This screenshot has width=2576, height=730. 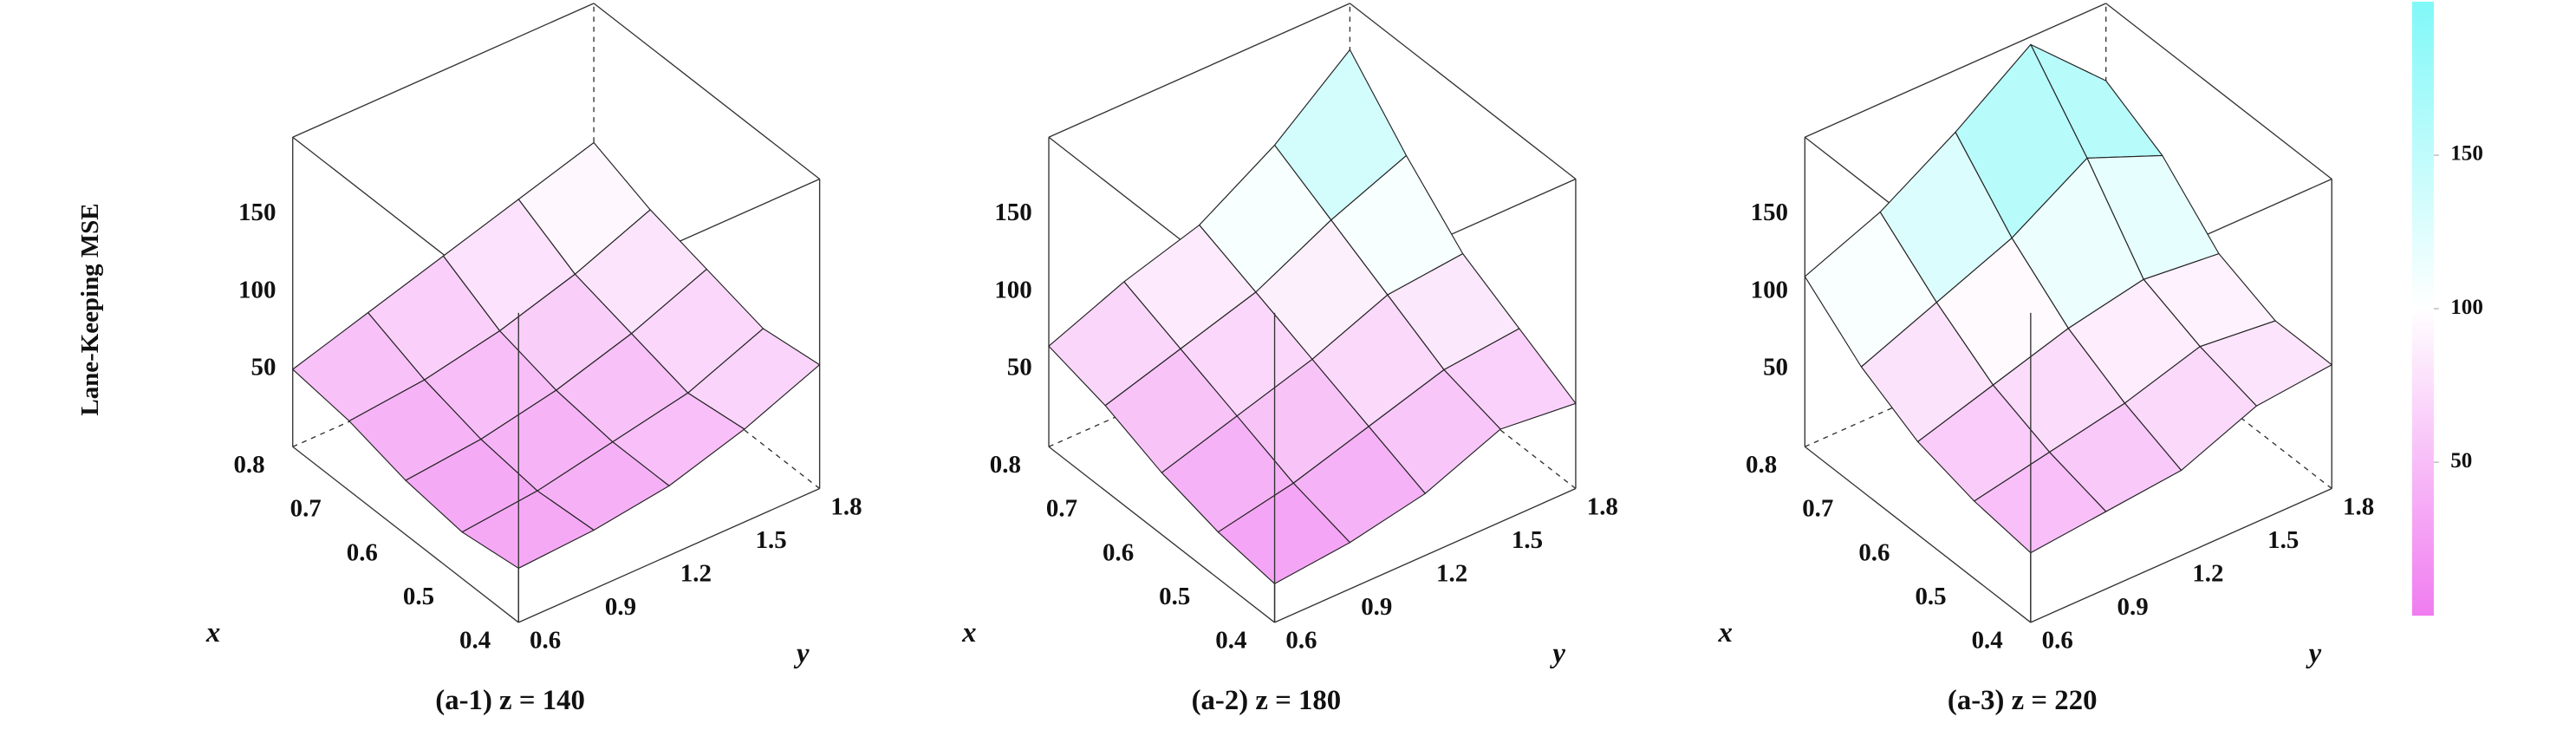 I want to click on colorbar-tick-label: 50, so click(x=2461, y=461).